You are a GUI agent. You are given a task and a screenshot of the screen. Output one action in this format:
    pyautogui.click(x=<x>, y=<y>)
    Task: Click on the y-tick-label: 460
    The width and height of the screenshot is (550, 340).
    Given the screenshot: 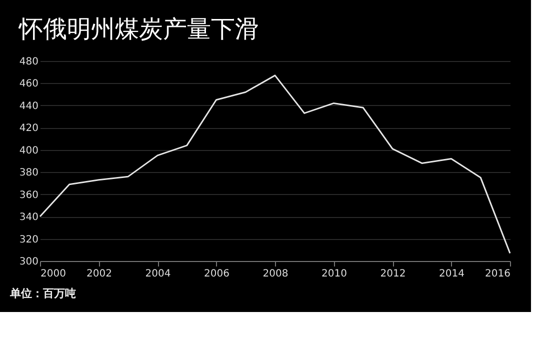 What is the action you would take?
    pyautogui.click(x=28, y=84)
    